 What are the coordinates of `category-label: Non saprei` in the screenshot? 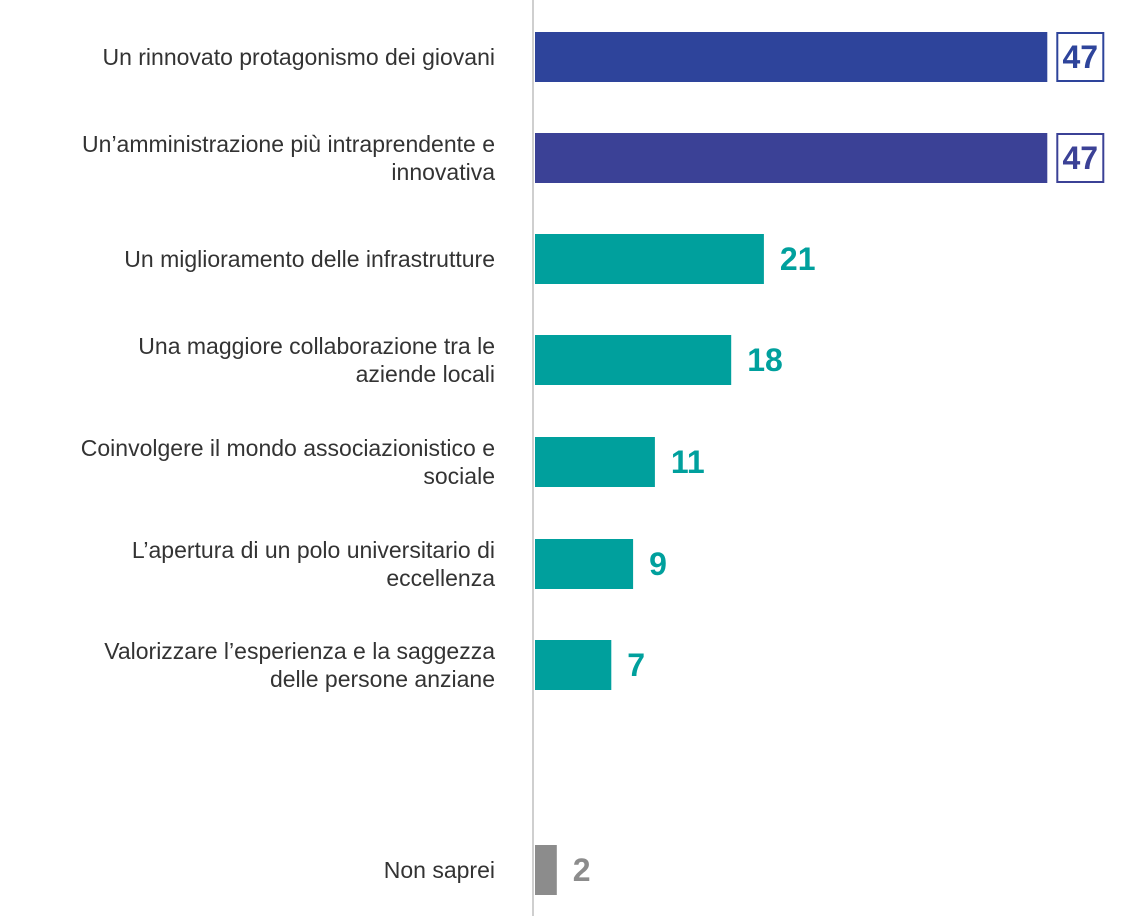 It's located at (439, 870).